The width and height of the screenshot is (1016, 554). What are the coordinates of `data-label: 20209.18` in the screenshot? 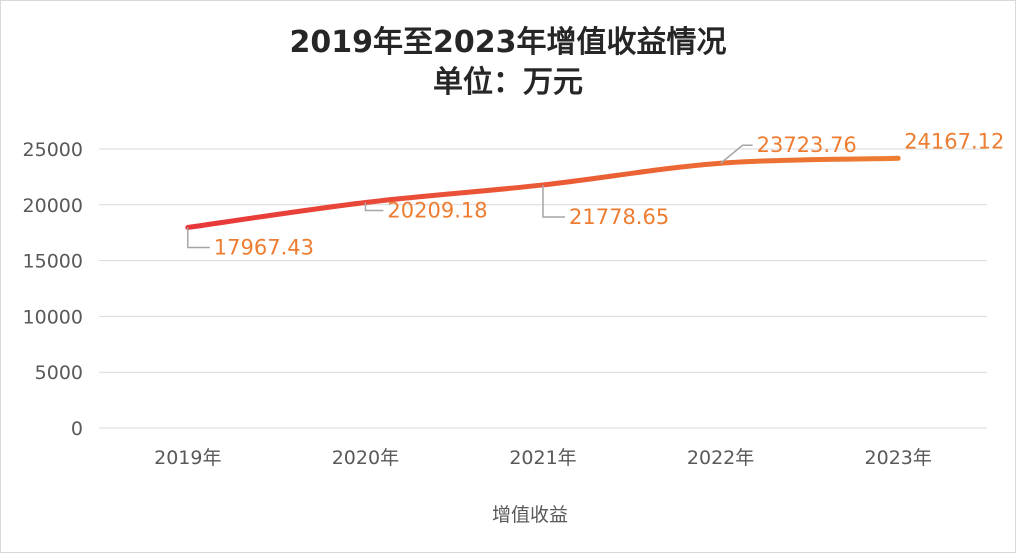 It's located at (437, 210).